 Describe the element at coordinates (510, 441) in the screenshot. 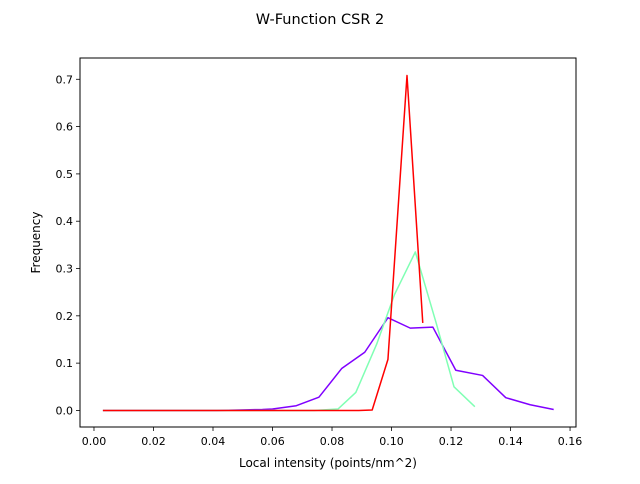

I see `x-tick-label: 0.14` at that location.